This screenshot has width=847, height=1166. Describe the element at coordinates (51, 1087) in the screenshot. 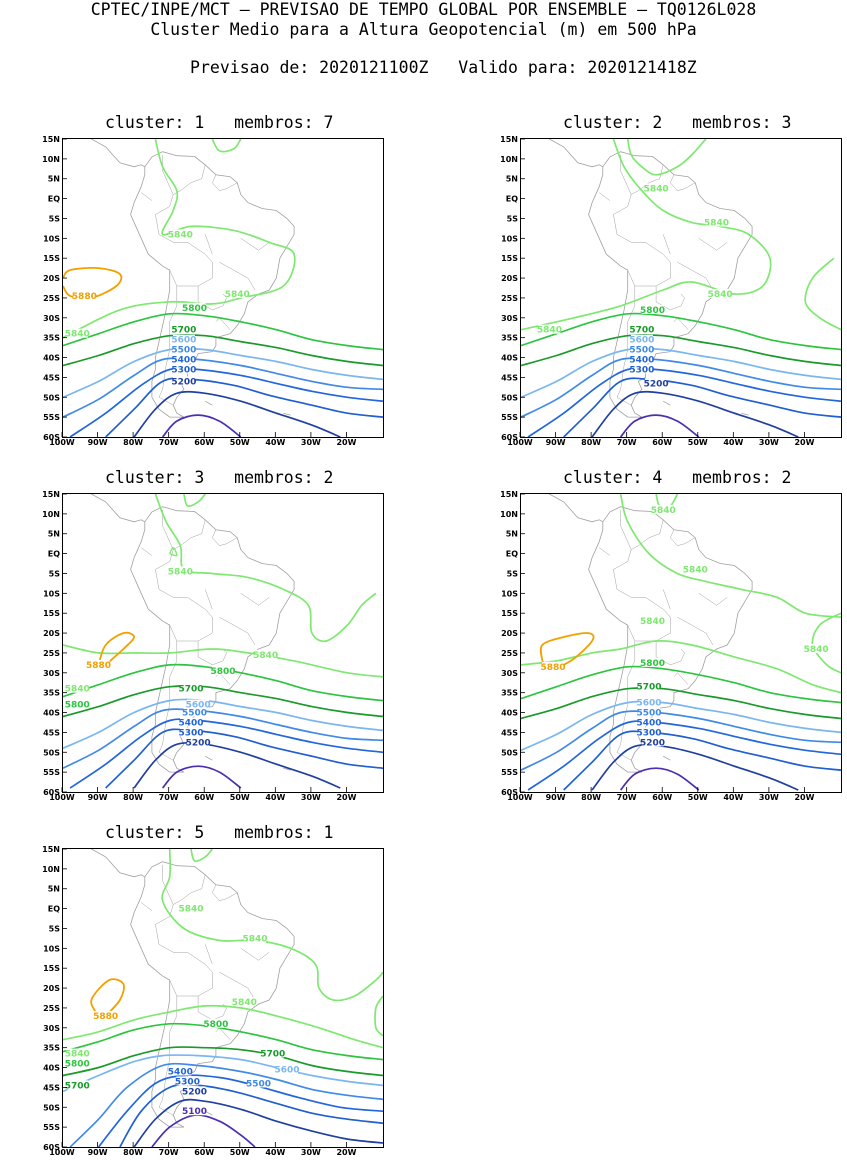

I see `lat-tick-label: 45S` at that location.